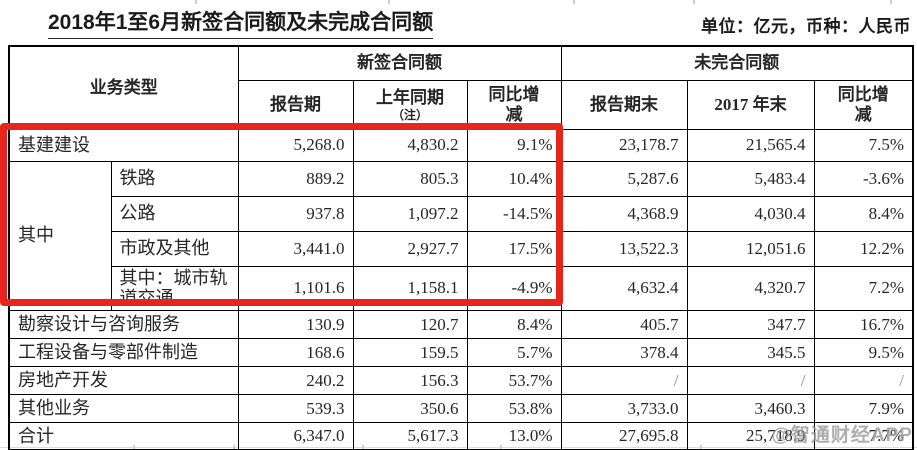 This screenshot has width=917, height=450. Describe the element at coordinates (624, 288) in the screenshot. I see `cell-backlog-current: 4,632.4` at that location.